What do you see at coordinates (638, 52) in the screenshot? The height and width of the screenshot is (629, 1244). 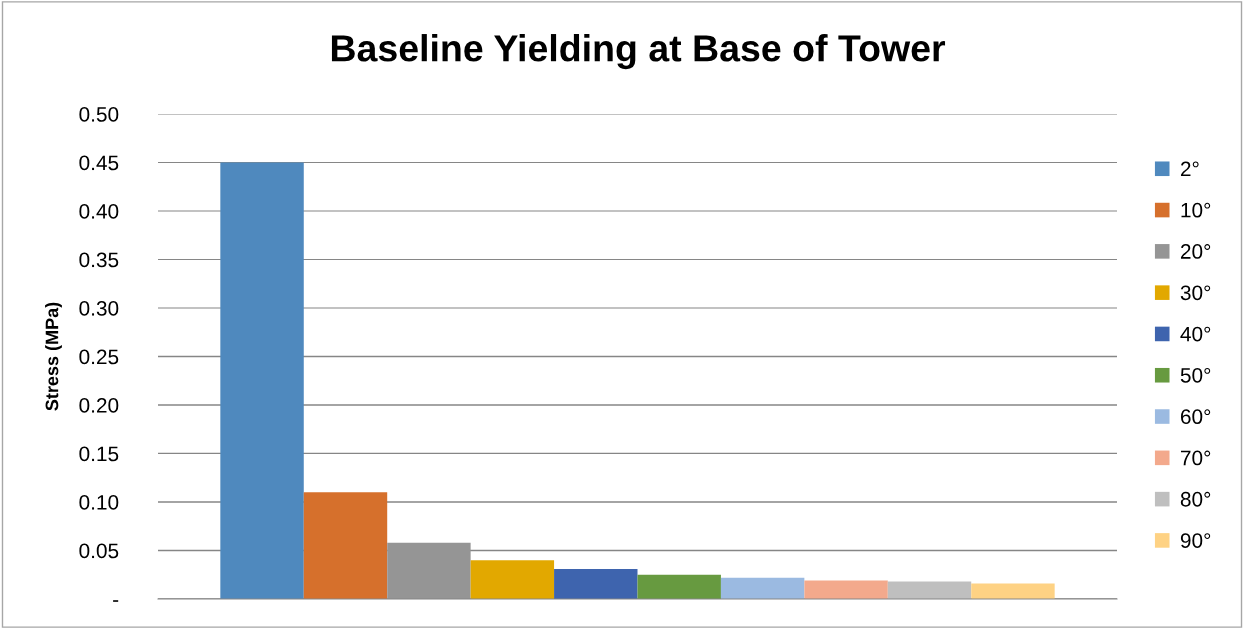 I see `chart-title: Baseline Yielding at Base of Tower` at bounding box center [638, 52].